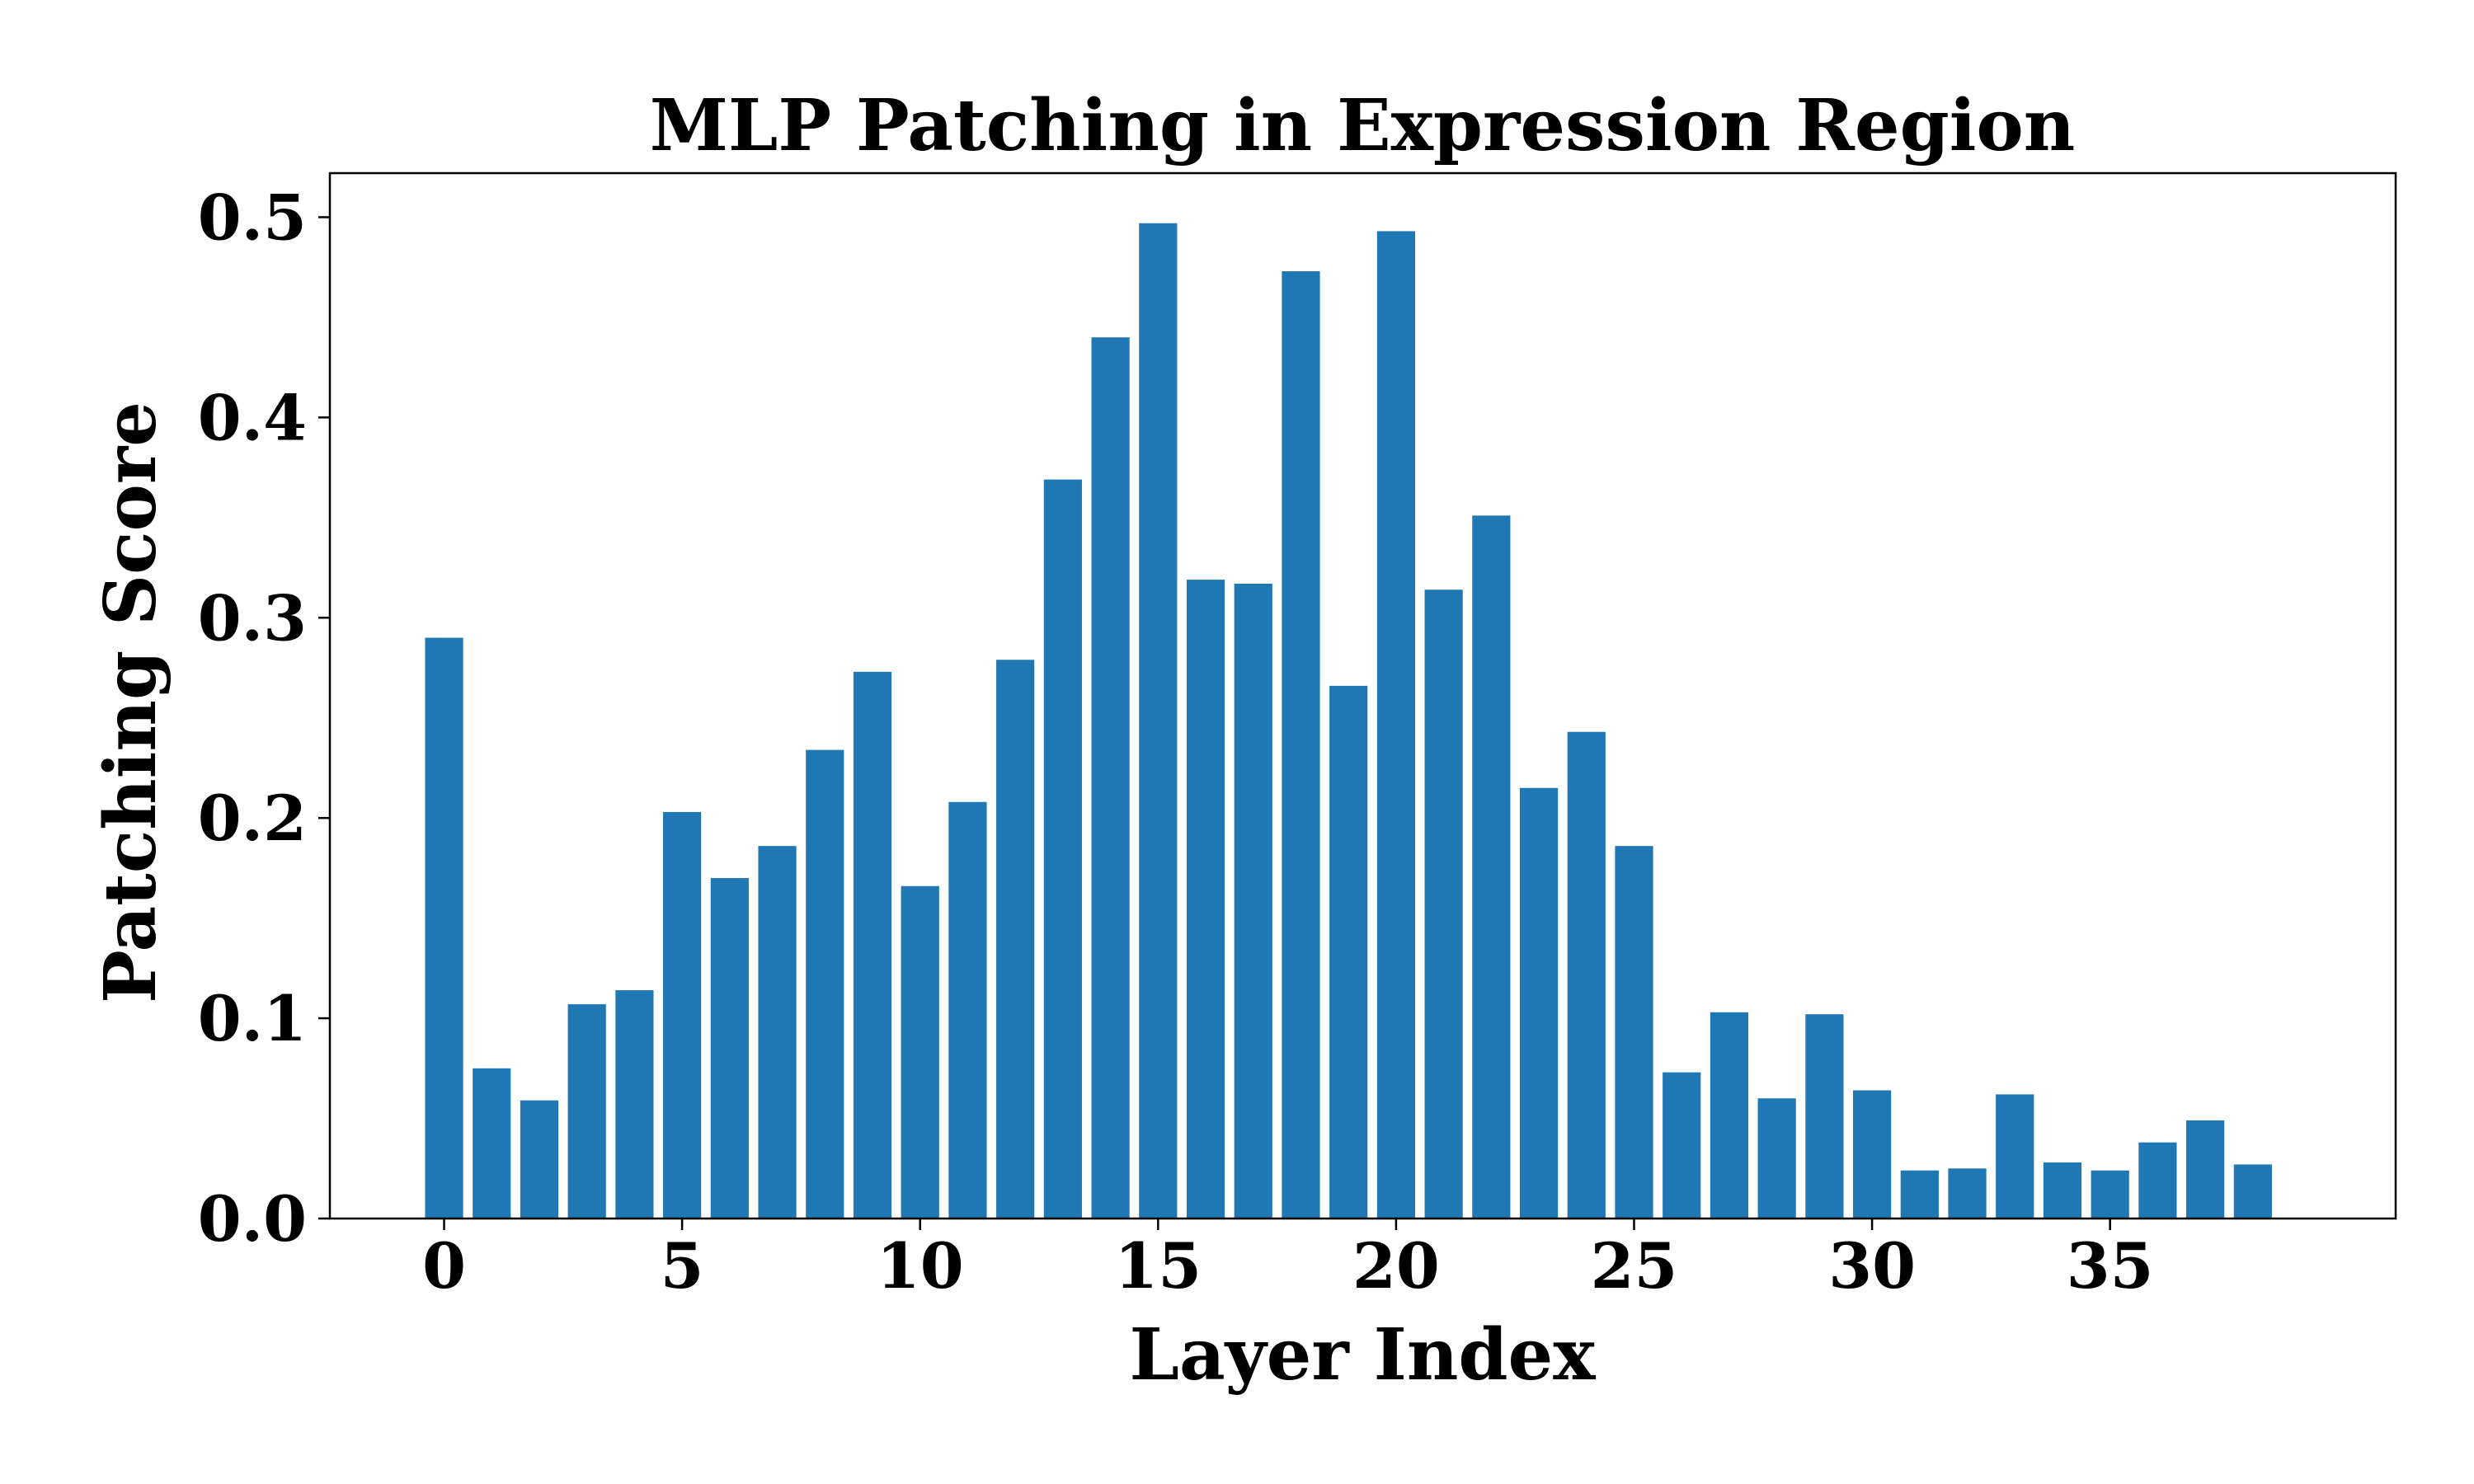 This screenshot has width=2474, height=1484. I want to click on y-tick-label: 0.5, so click(252, 217).